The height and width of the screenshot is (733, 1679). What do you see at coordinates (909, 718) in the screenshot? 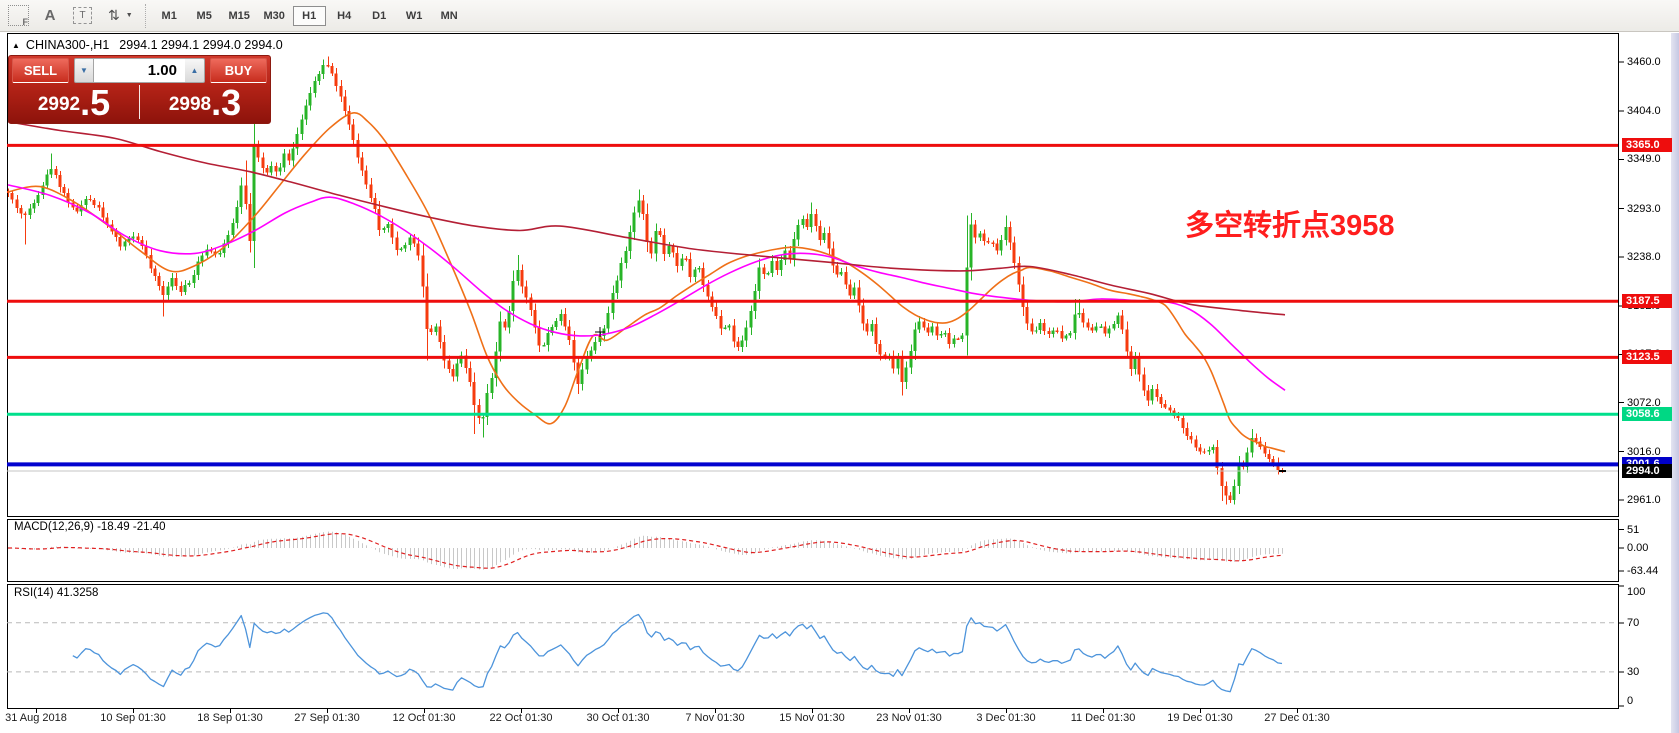
I see `time-axis-label: 23 Nov 01:30` at bounding box center [909, 718].